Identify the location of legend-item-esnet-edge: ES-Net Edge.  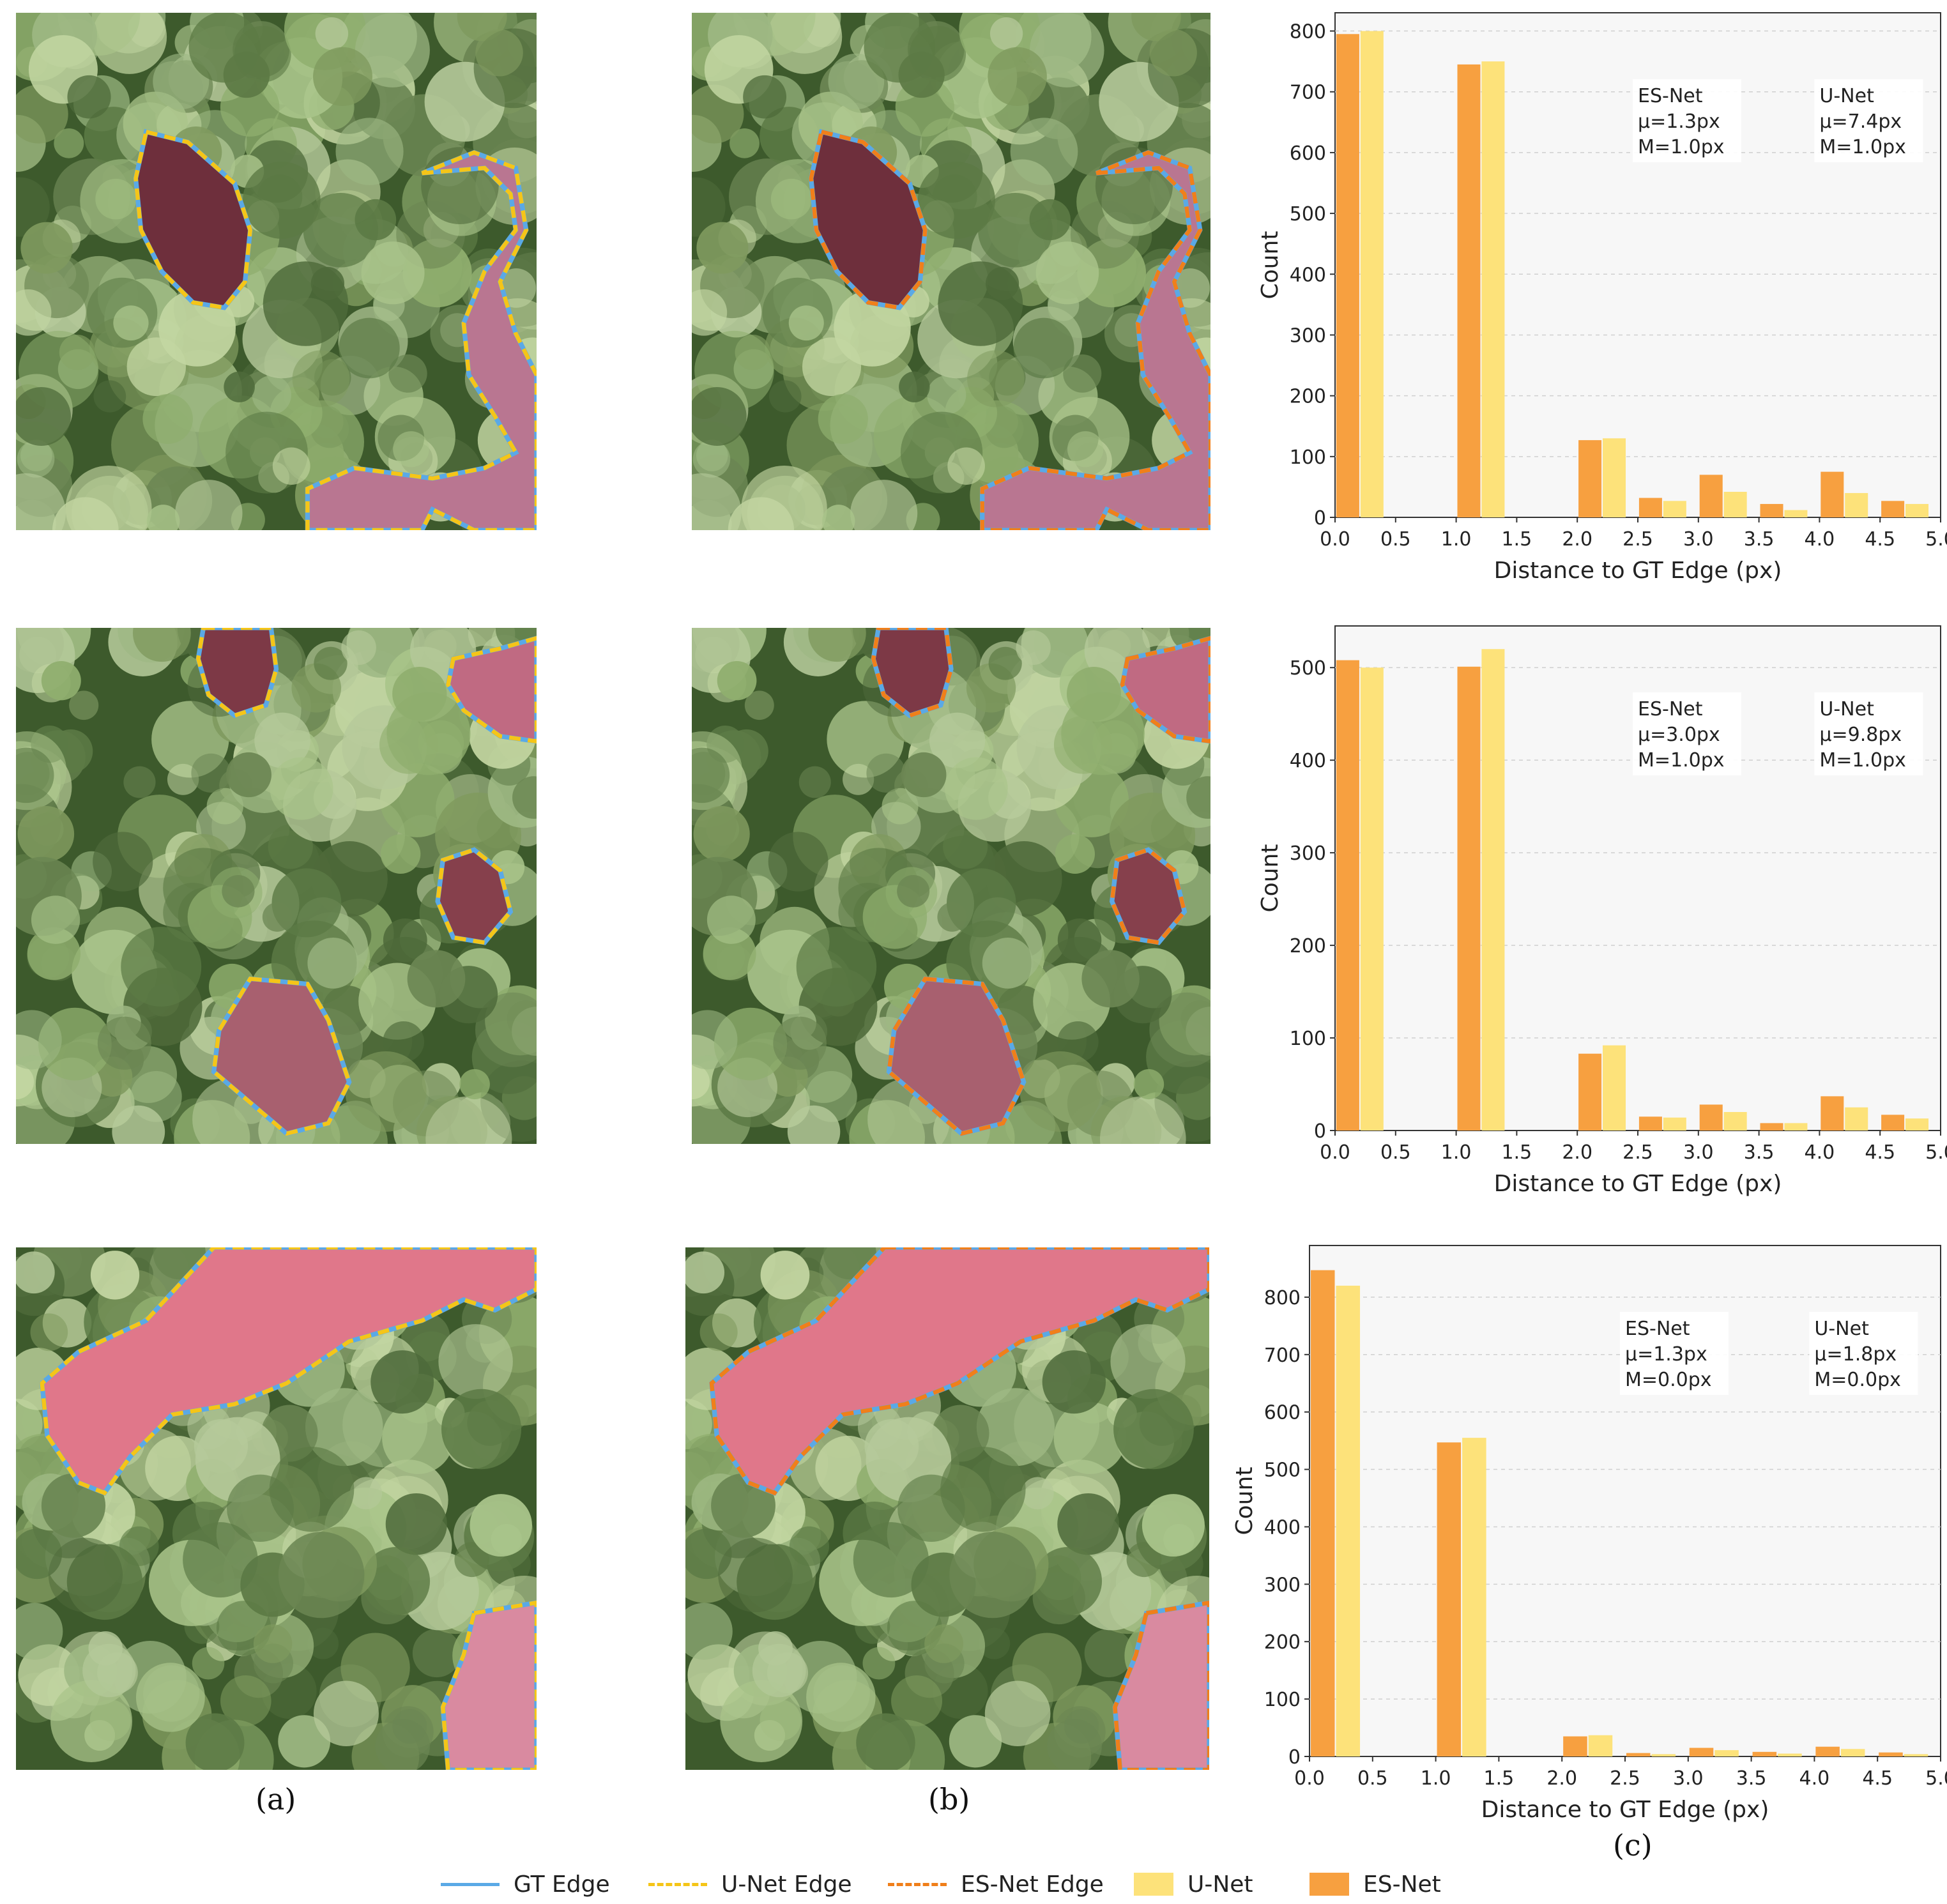
(996, 1884).